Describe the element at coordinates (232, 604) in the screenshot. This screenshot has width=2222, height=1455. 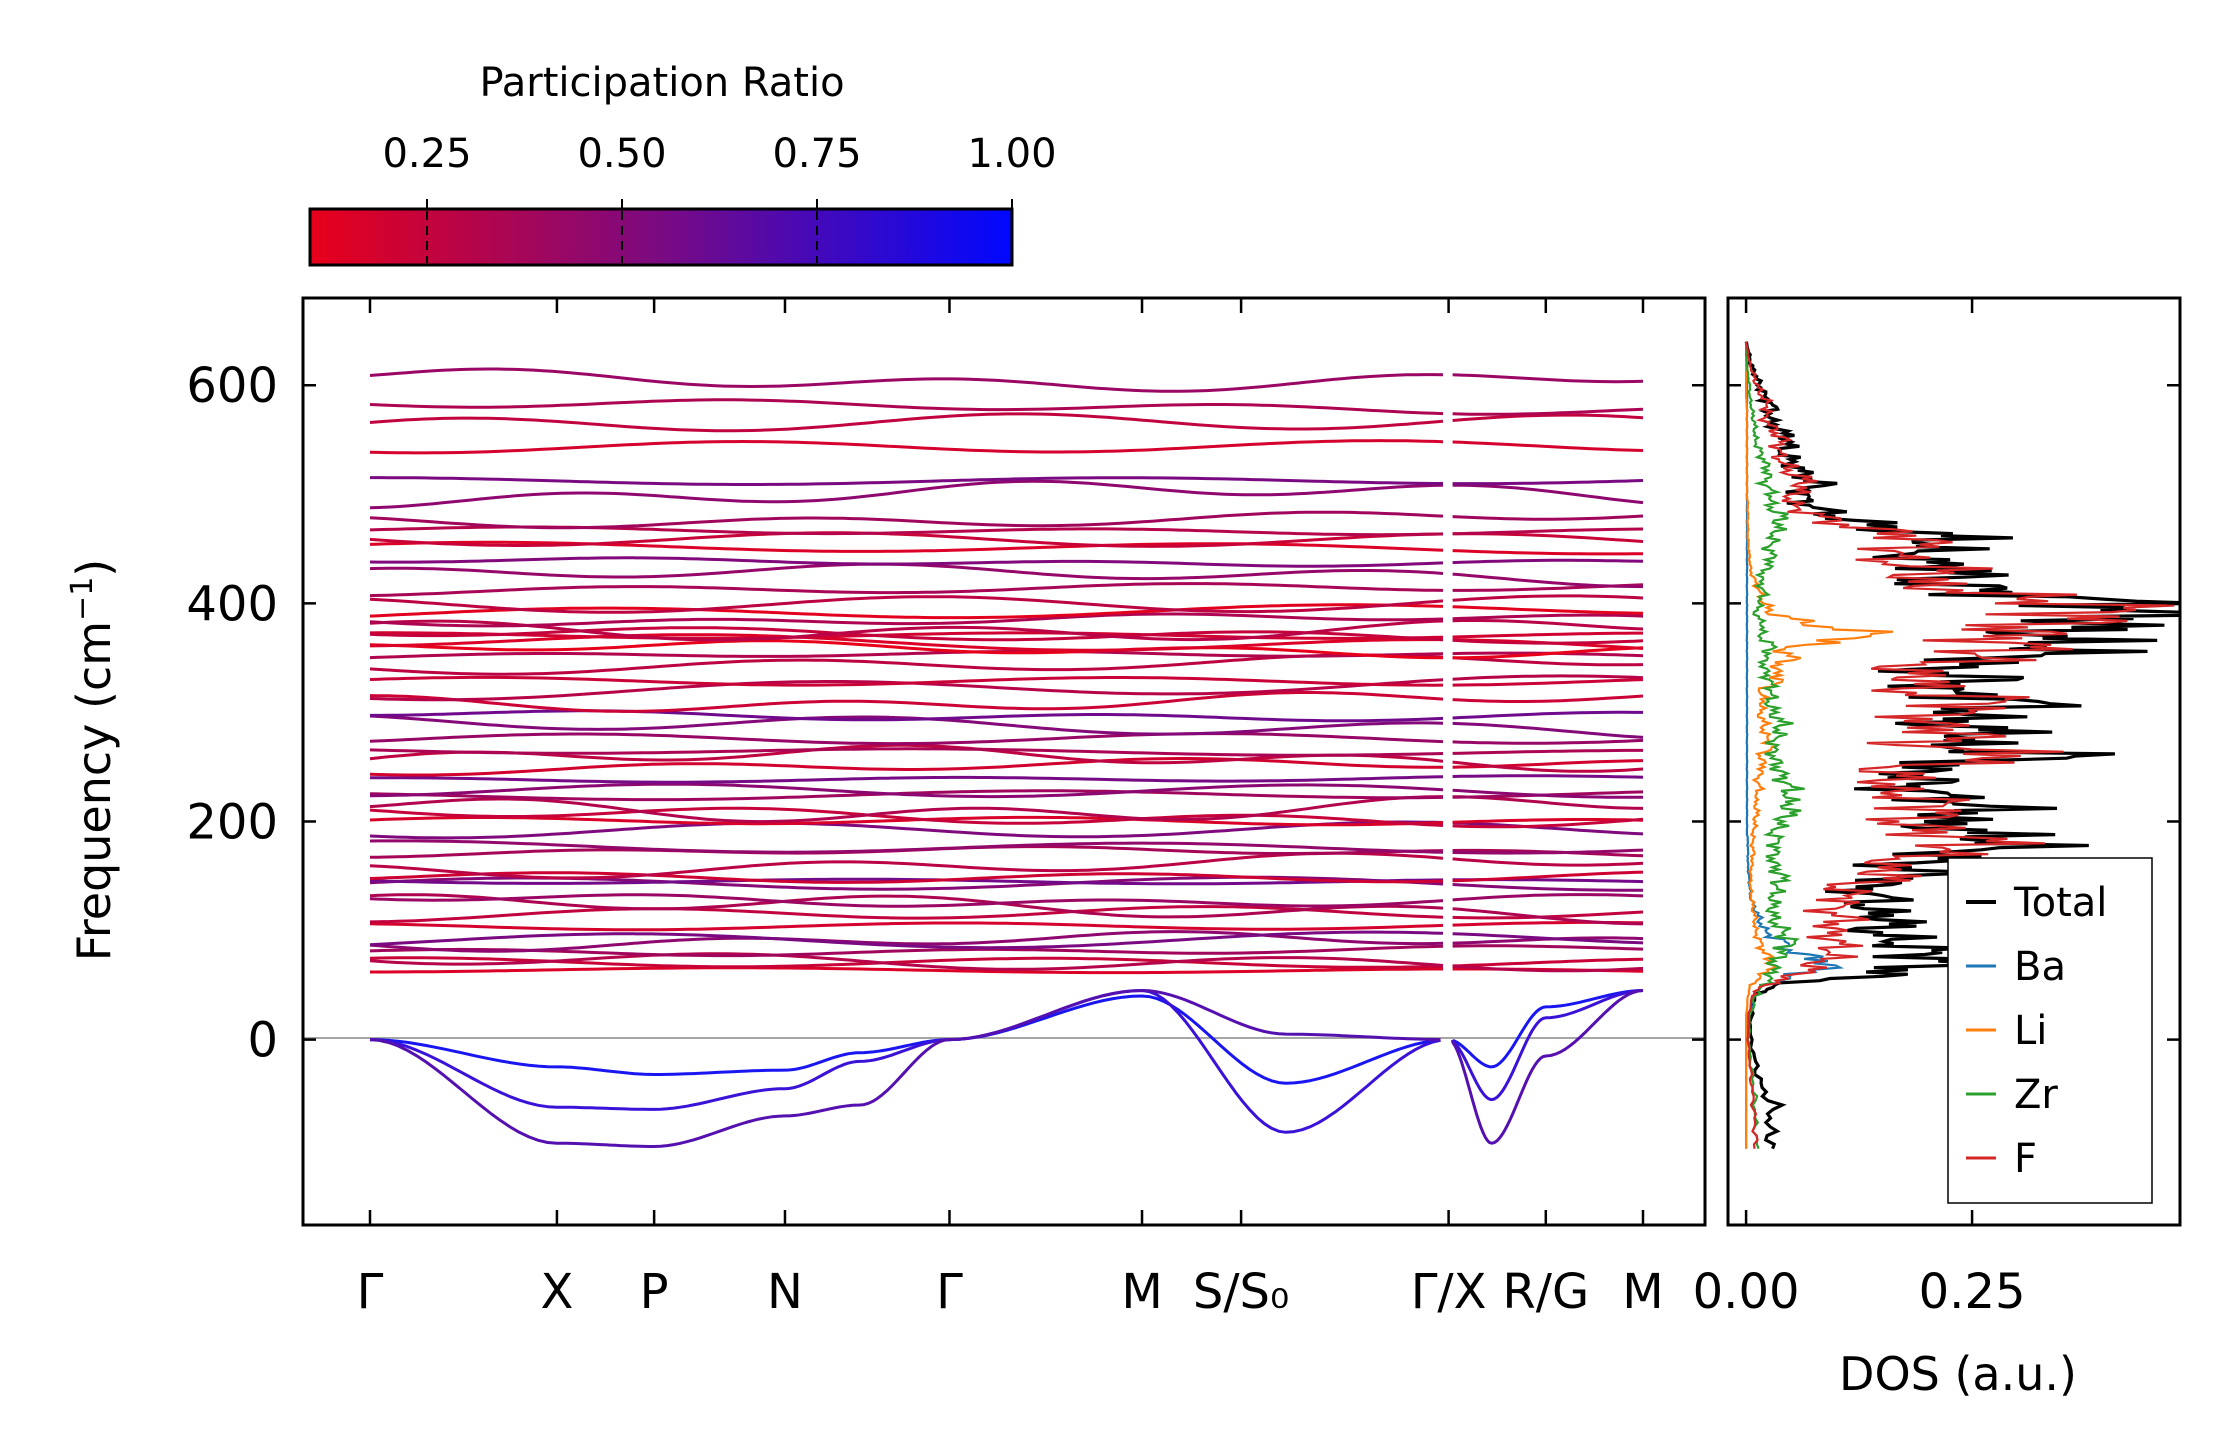
I see `band-ytick-label: 400` at that location.